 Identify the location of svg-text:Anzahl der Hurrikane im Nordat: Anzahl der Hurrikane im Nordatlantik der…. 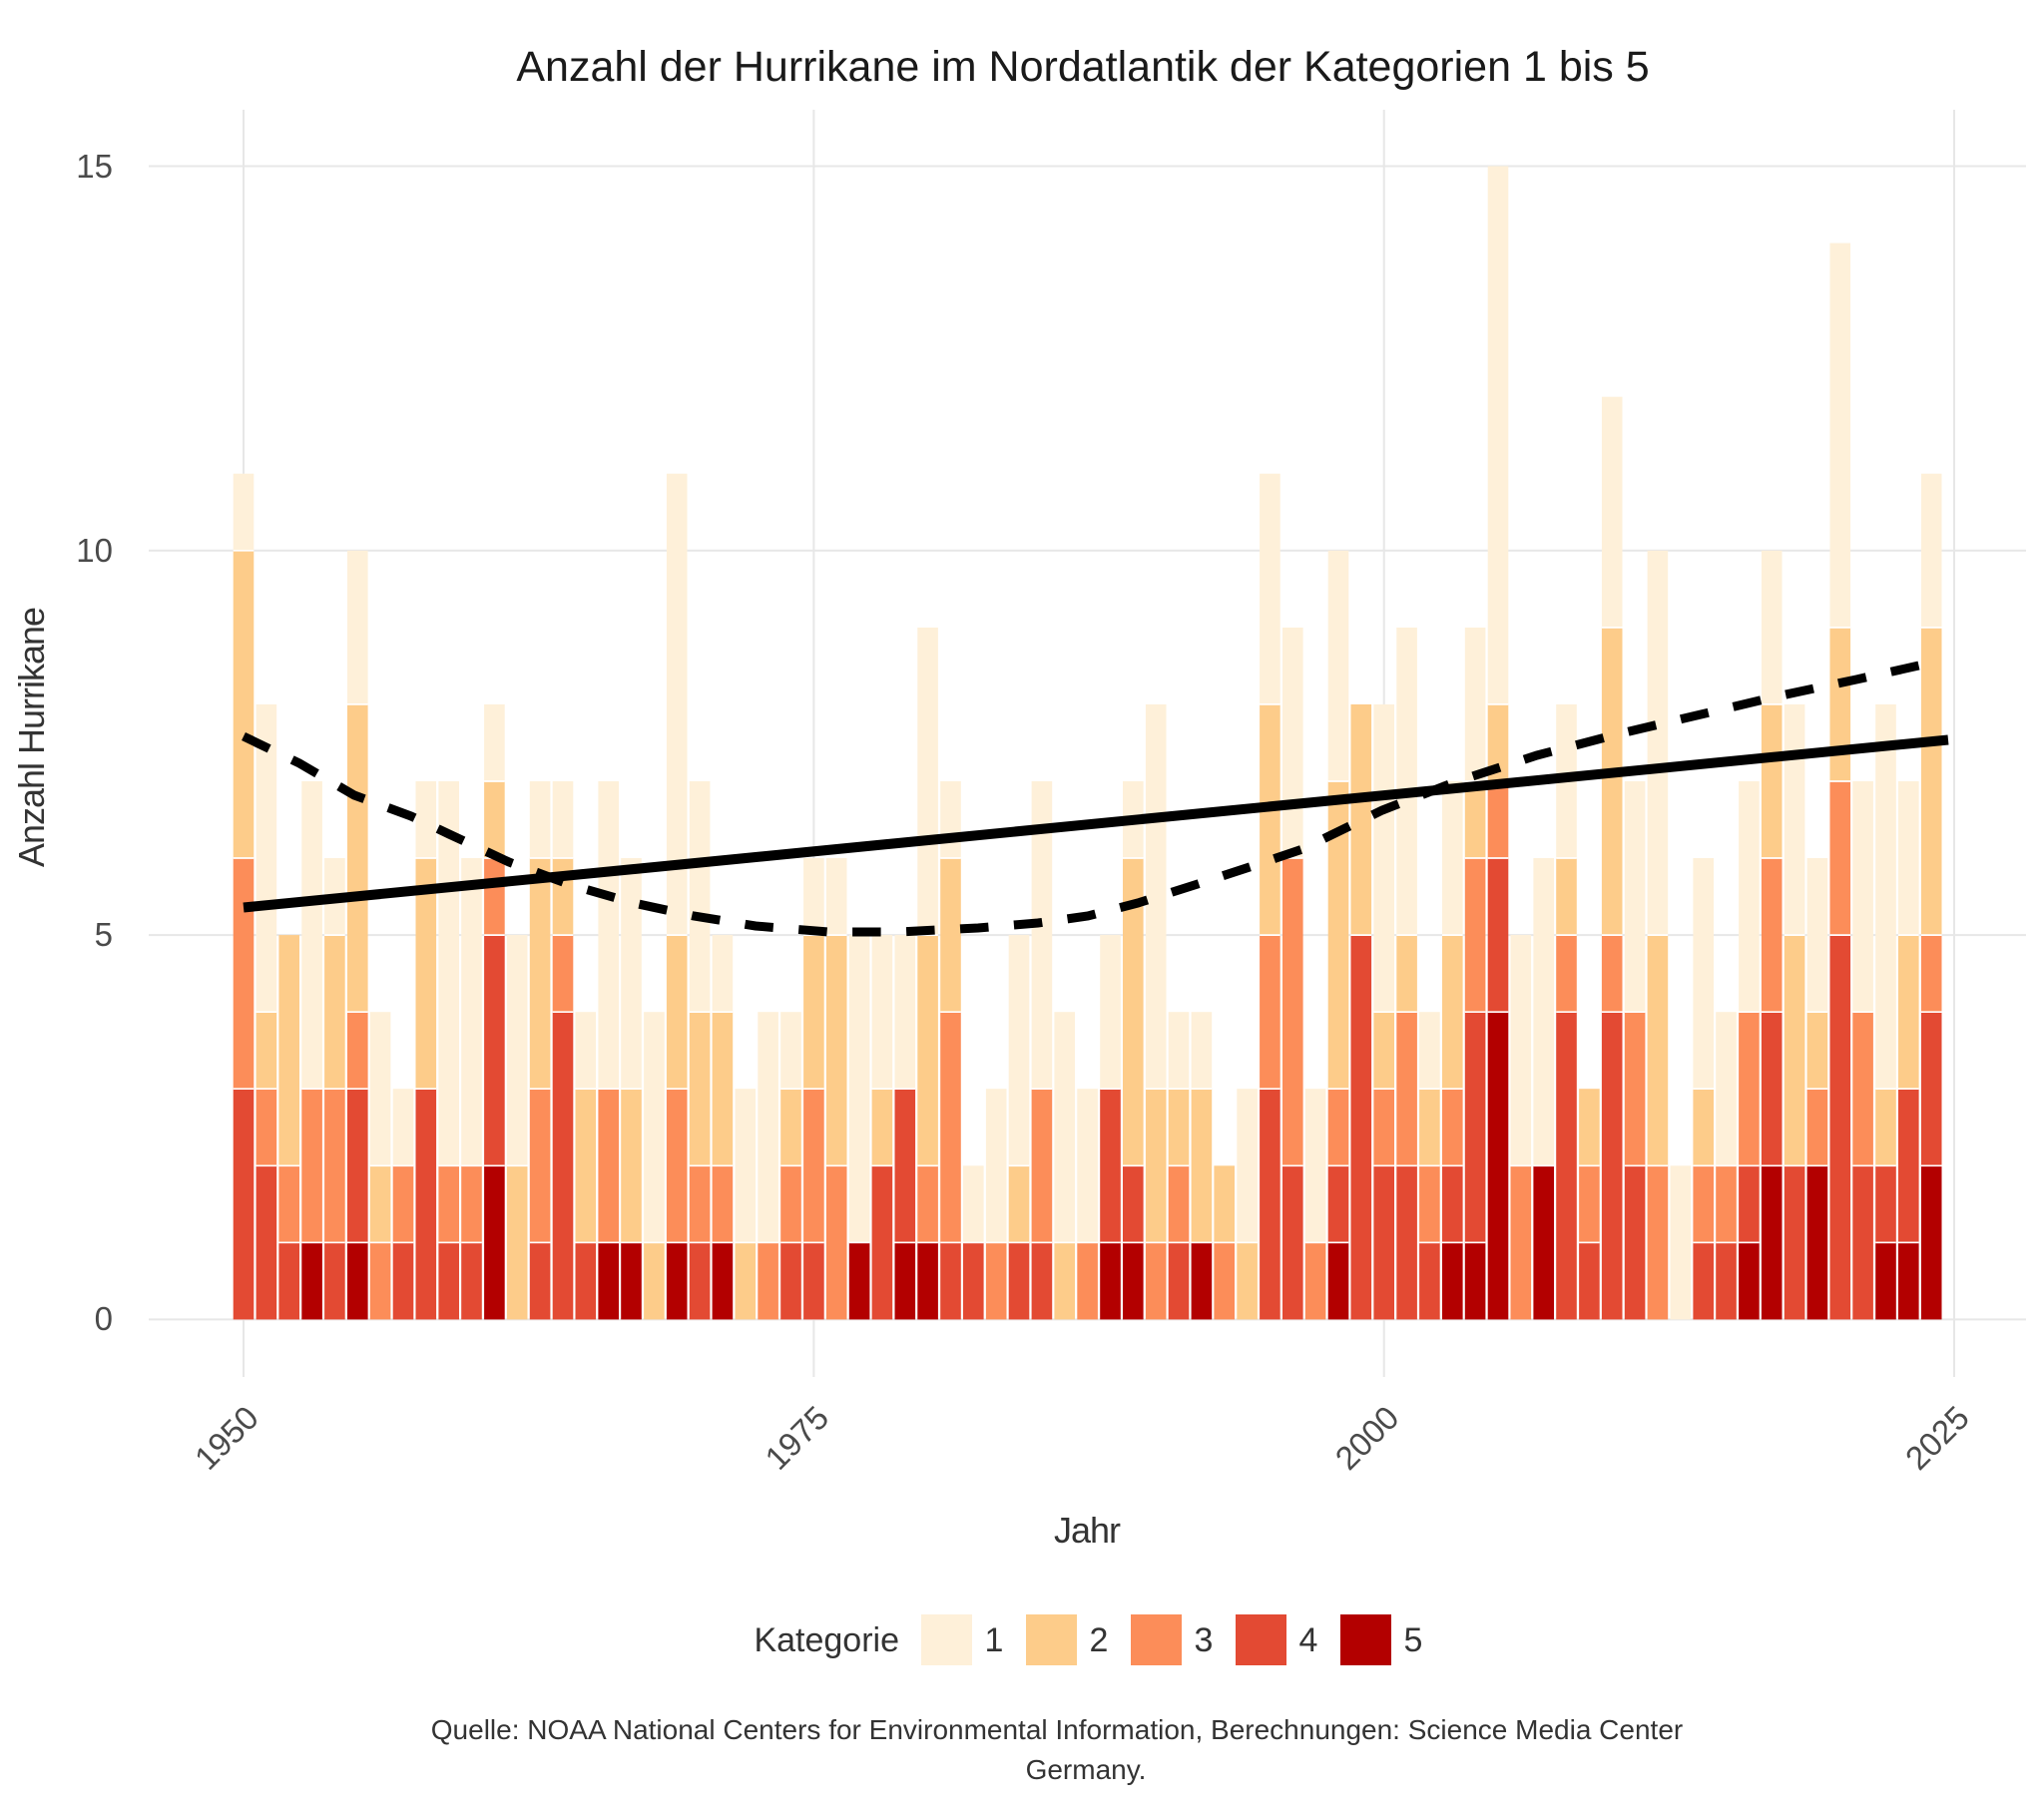
(1082, 67).